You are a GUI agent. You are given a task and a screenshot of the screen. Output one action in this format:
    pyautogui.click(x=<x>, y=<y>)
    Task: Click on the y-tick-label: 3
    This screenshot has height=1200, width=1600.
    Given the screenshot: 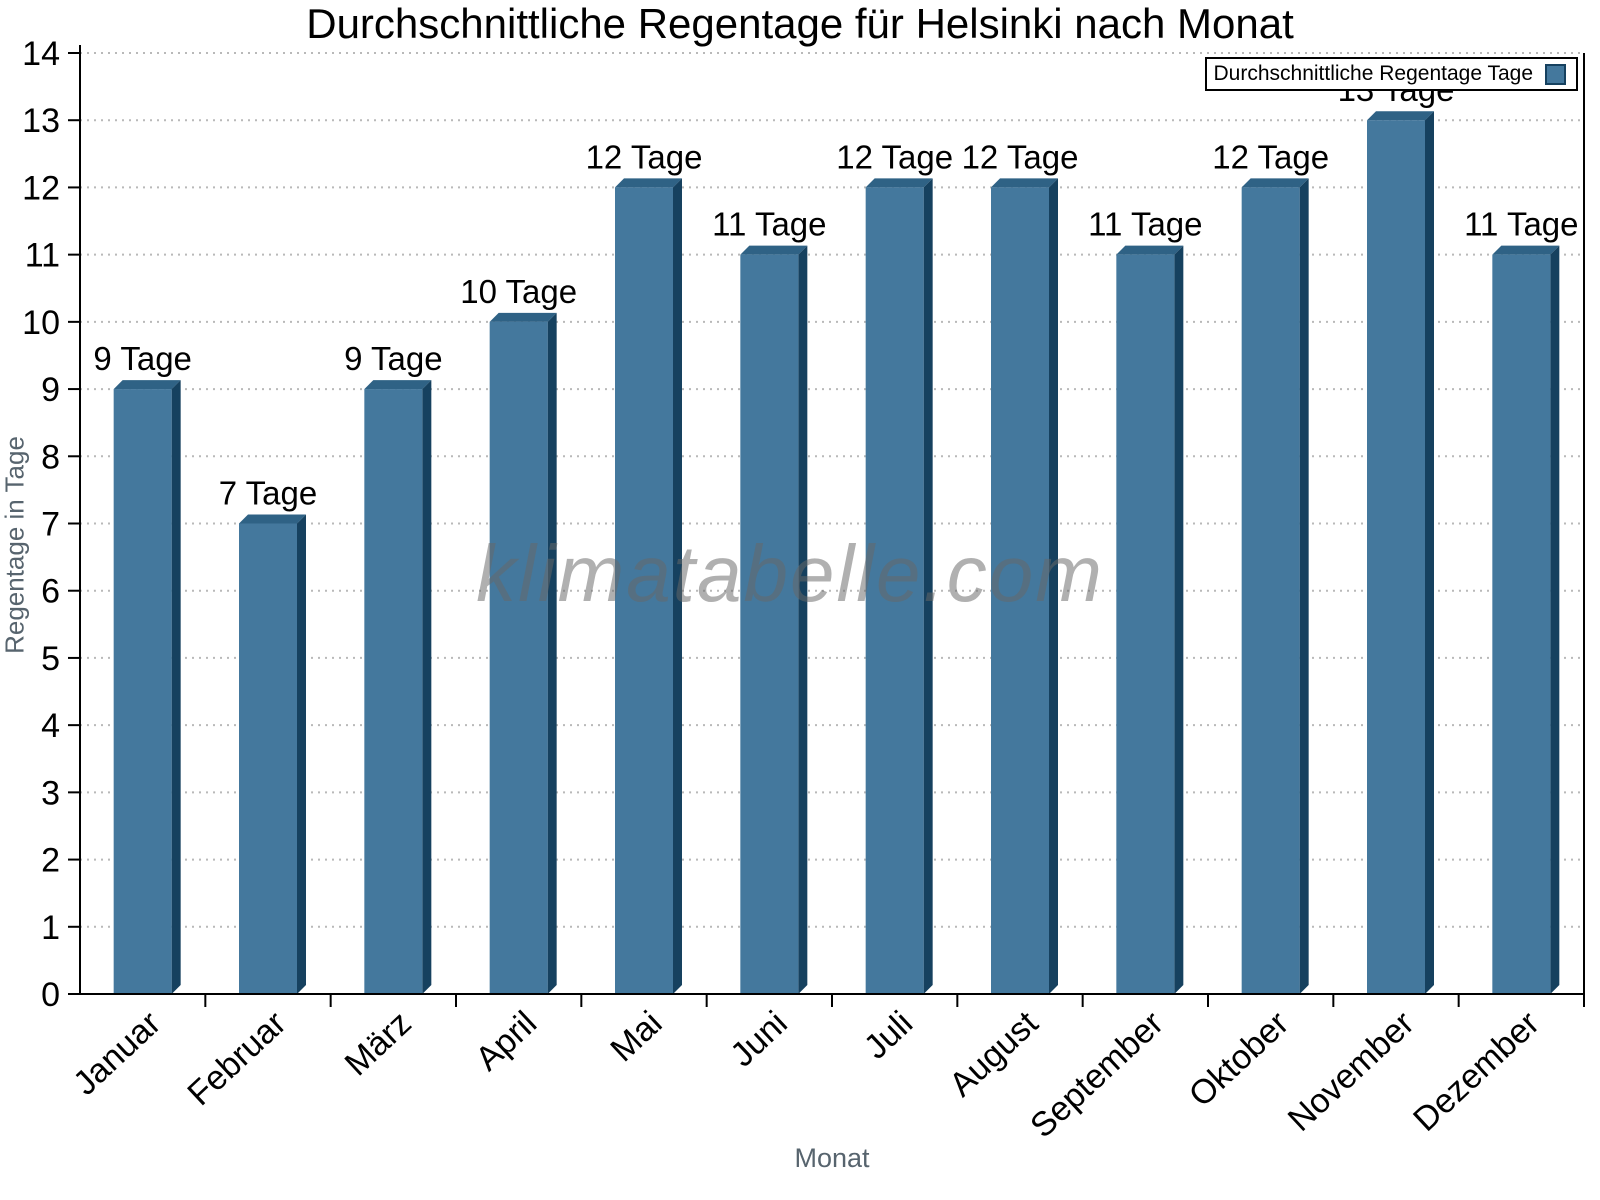 What is the action you would take?
    pyautogui.click(x=50, y=793)
    